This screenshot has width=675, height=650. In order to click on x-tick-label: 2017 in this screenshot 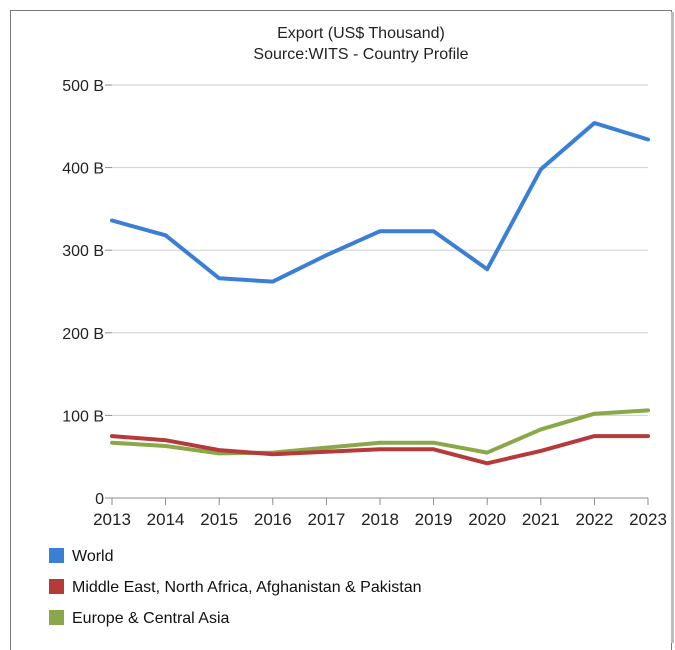, I will do `click(326, 519)`.